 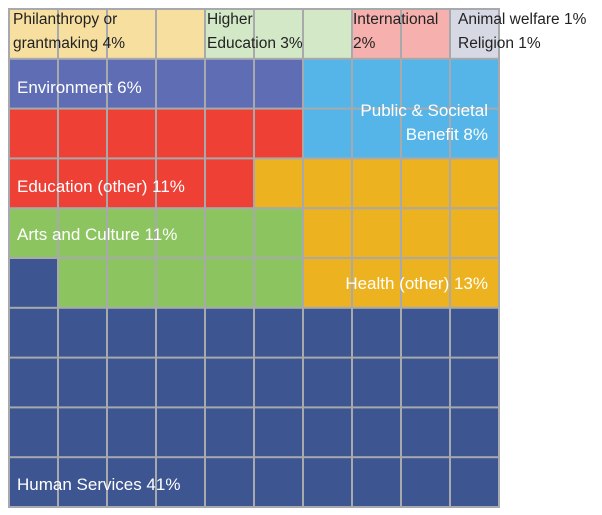 What do you see at coordinates (65, 19) in the screenshot?
I see `label-philanthropy-line-1: Philanthropy or` at bounding box center [65, 19].